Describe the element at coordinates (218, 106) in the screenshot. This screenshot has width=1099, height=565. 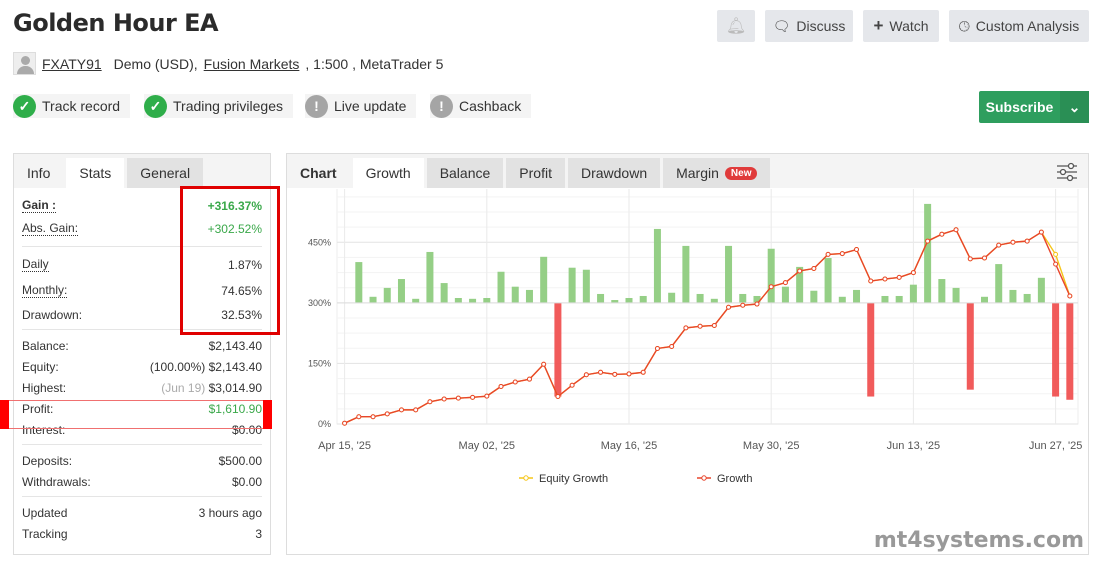
I see `badge-trading-privileges: ✓ Trading privileges` at that location.